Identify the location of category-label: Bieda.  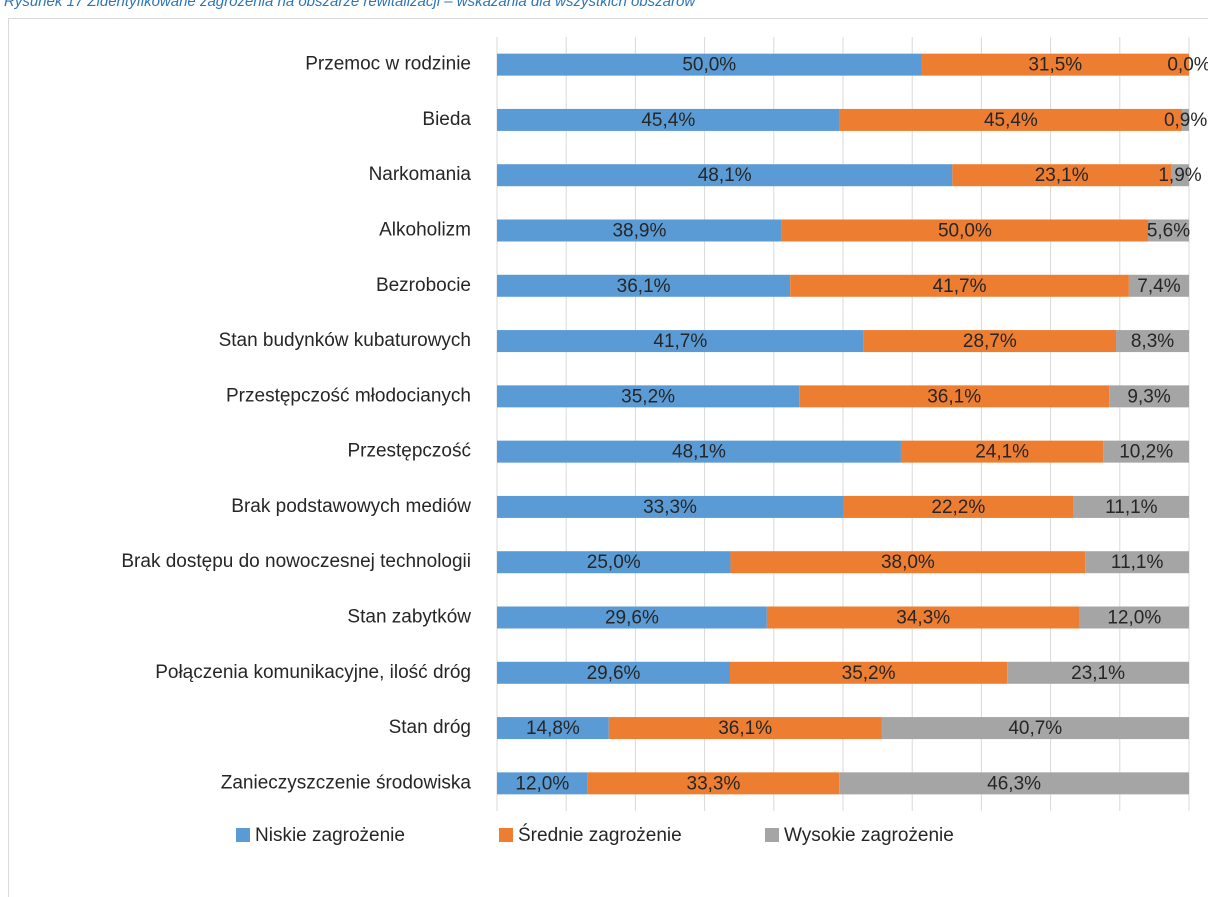
(446, 119).